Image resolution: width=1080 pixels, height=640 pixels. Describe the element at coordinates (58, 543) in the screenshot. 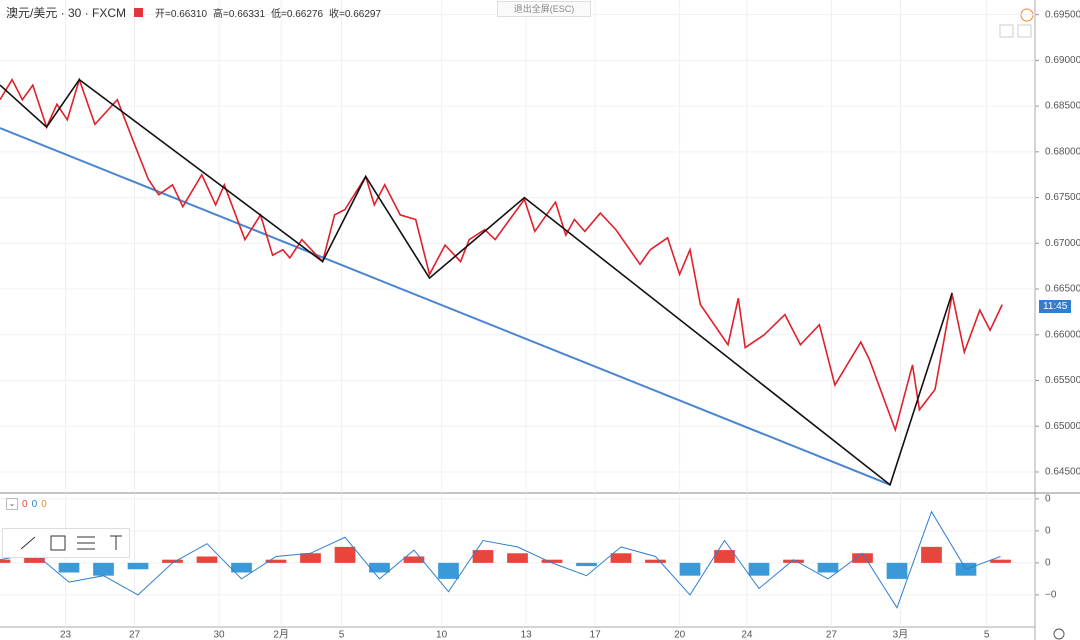

I see `rectangle-tool` at that location.